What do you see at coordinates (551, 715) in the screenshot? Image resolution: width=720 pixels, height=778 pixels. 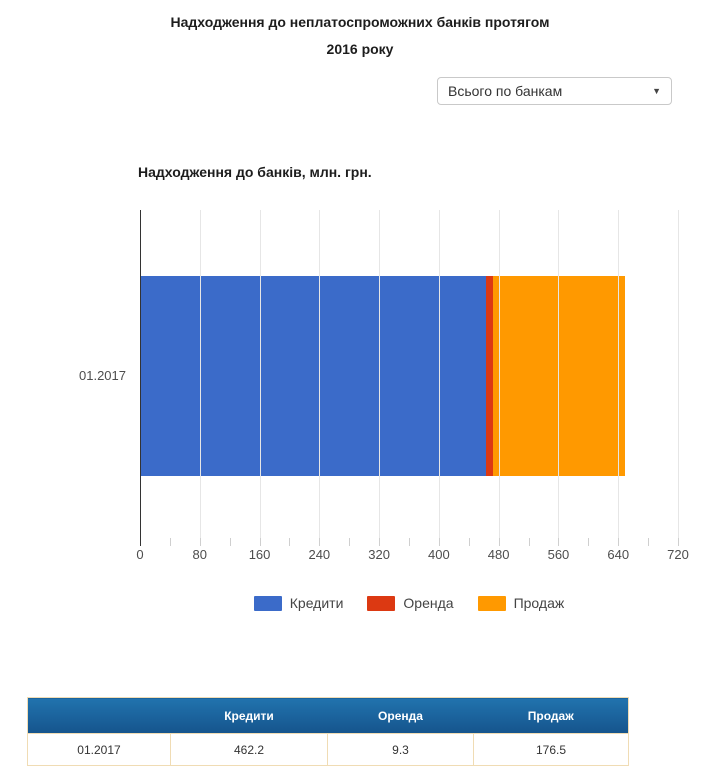 I see `table-header-cell-3: Продаж` at bounding box center [551, 715].